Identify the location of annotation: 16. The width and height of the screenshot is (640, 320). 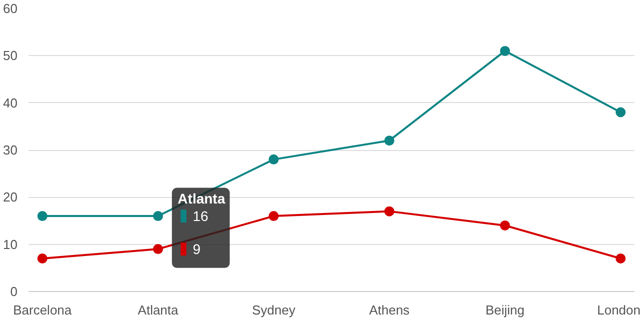
(200, 216).